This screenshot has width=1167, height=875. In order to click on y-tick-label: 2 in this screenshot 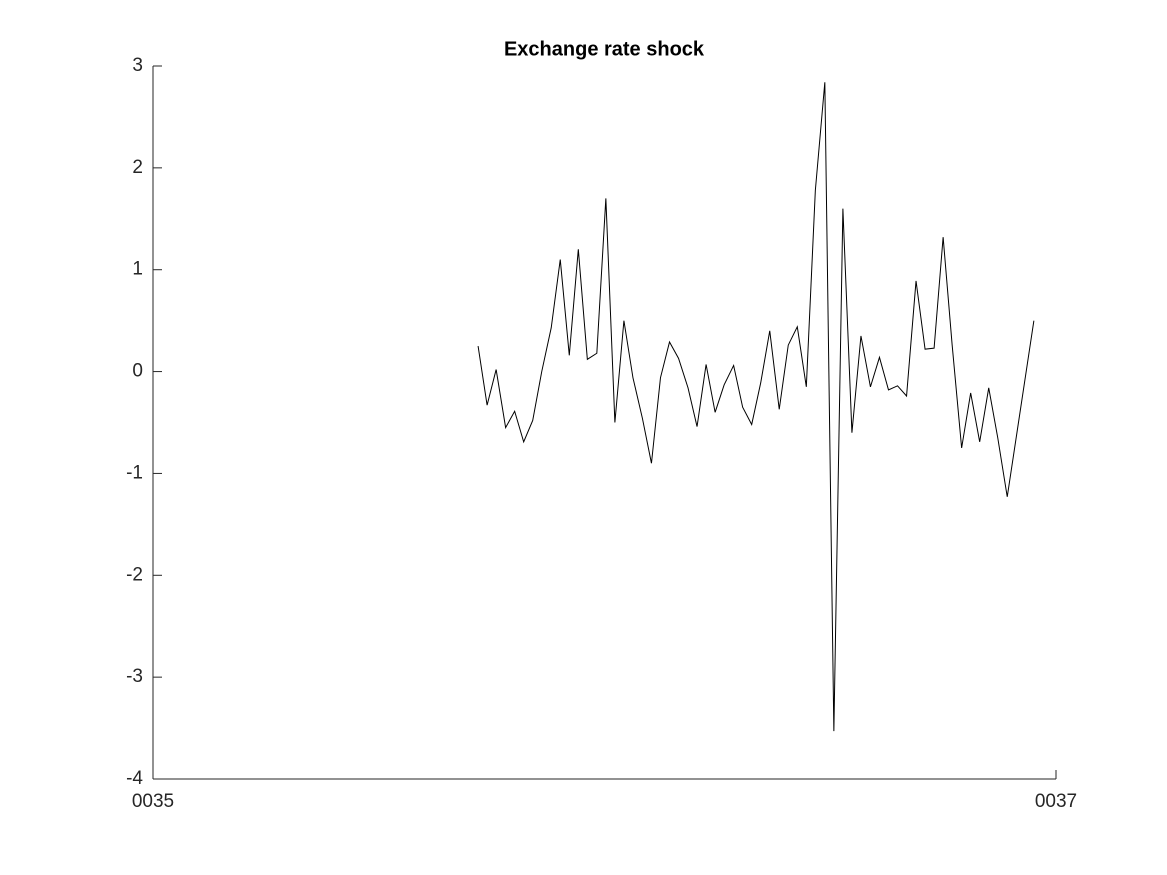, I will do `click(137, 167)`.